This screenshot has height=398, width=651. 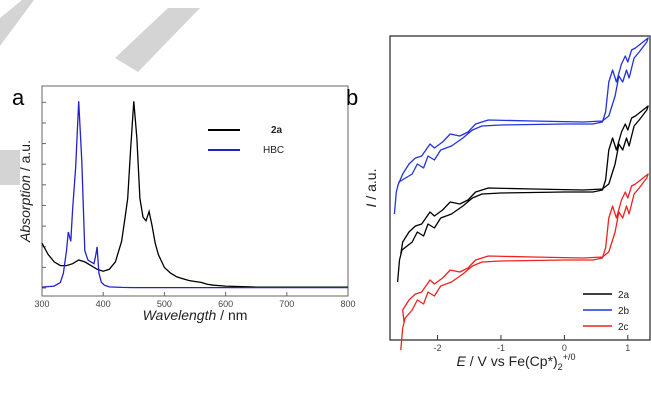 I want to click on legend-label-2b: 2b, so click(x=624, y=311).